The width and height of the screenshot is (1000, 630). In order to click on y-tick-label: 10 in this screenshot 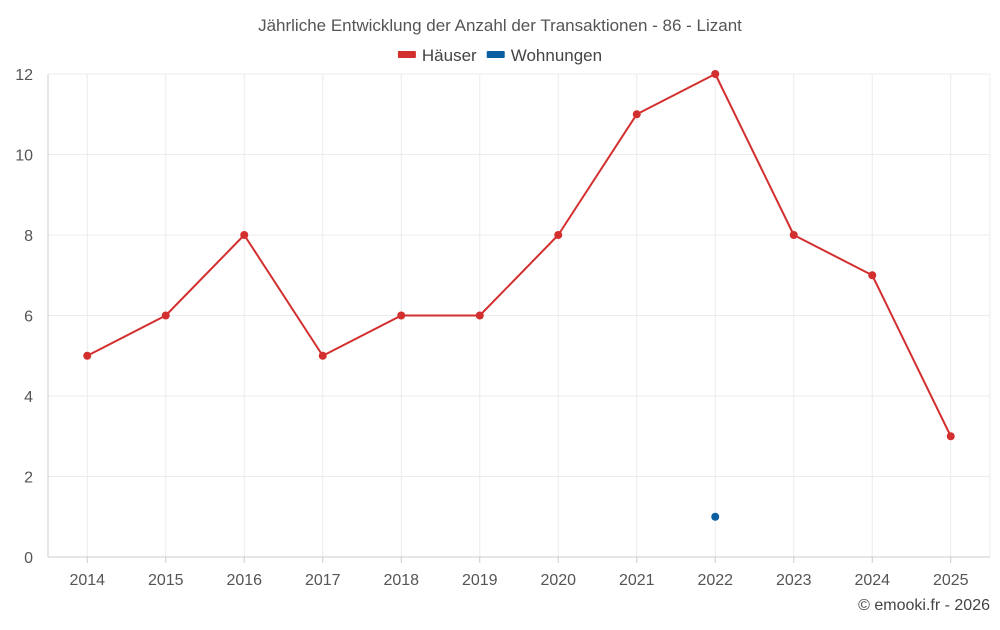, I will do `click(24, 156)`.